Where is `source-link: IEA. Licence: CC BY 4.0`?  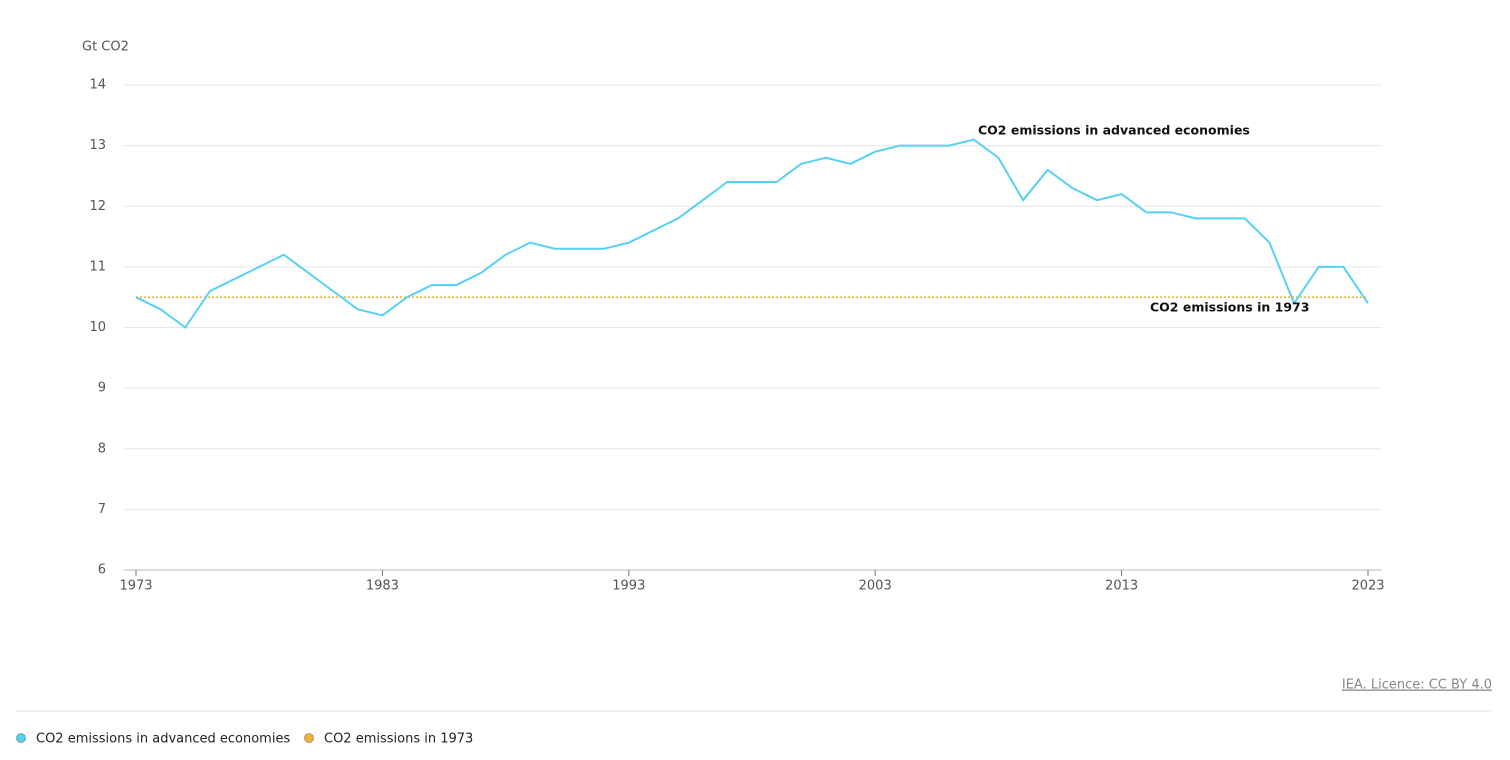
source-link: IEA. Licence: CC BY 4.0 is located at coordinates (1417, 685).